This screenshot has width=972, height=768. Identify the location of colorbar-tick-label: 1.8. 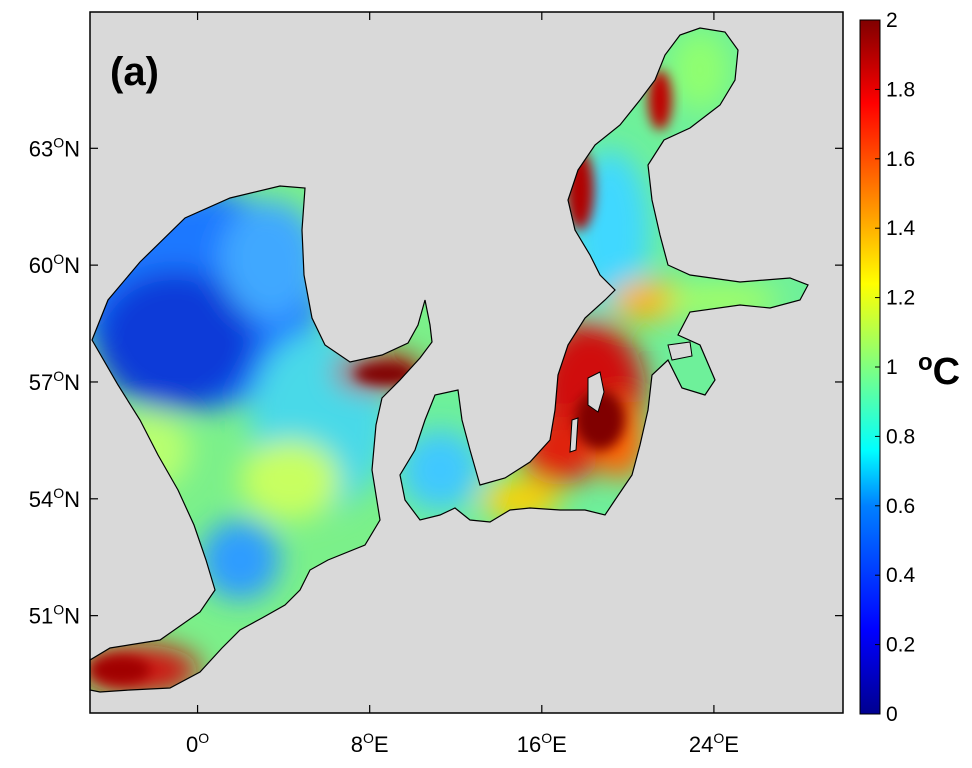
(900, 89).